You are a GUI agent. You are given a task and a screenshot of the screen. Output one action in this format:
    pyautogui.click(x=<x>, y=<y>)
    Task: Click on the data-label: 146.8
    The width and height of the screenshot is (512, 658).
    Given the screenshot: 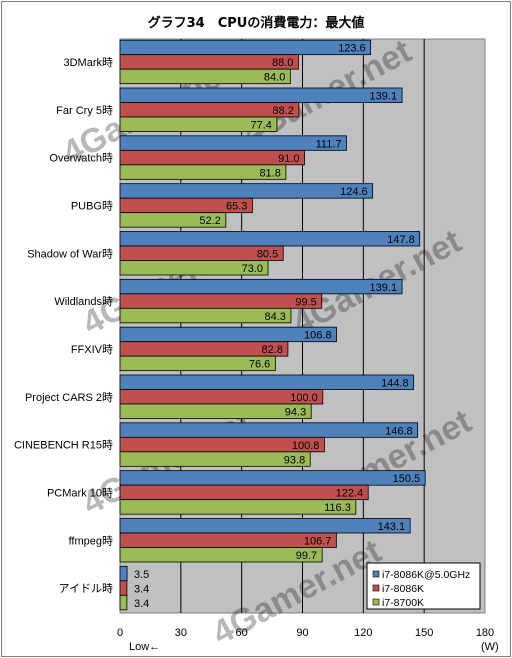 What is the action you would take?
    pyautogui.click(x=399, y=431)
    